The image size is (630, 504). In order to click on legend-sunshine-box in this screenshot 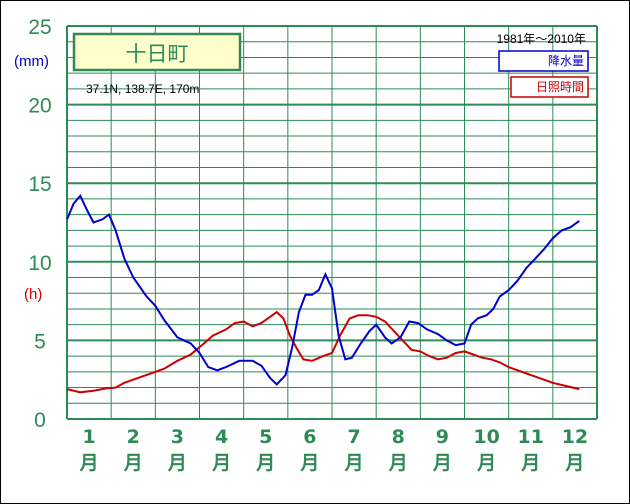, I will do `click(549, 87)`.